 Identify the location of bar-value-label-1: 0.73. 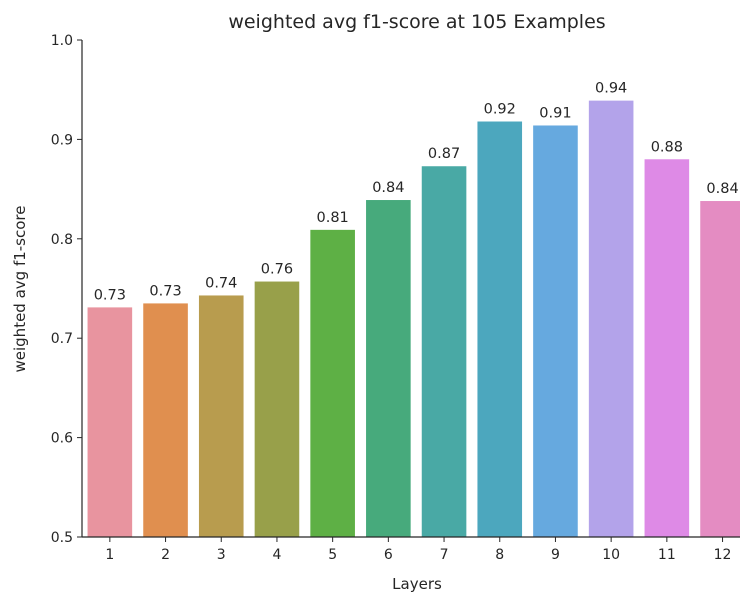
(110, 295).